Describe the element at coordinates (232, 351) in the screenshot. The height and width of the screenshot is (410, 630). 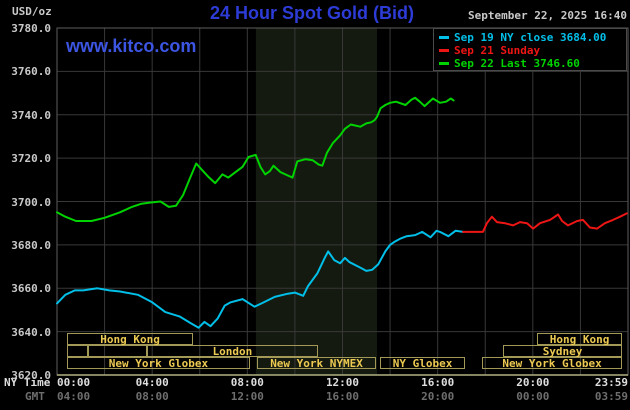
I see `session-box-london: London` at that location.